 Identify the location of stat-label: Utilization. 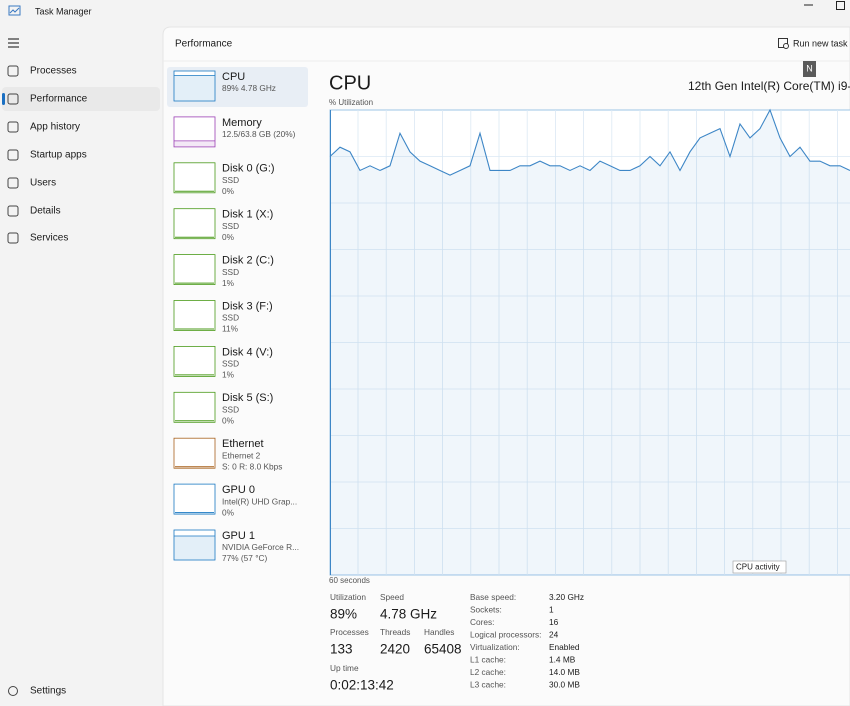
(348, 597).